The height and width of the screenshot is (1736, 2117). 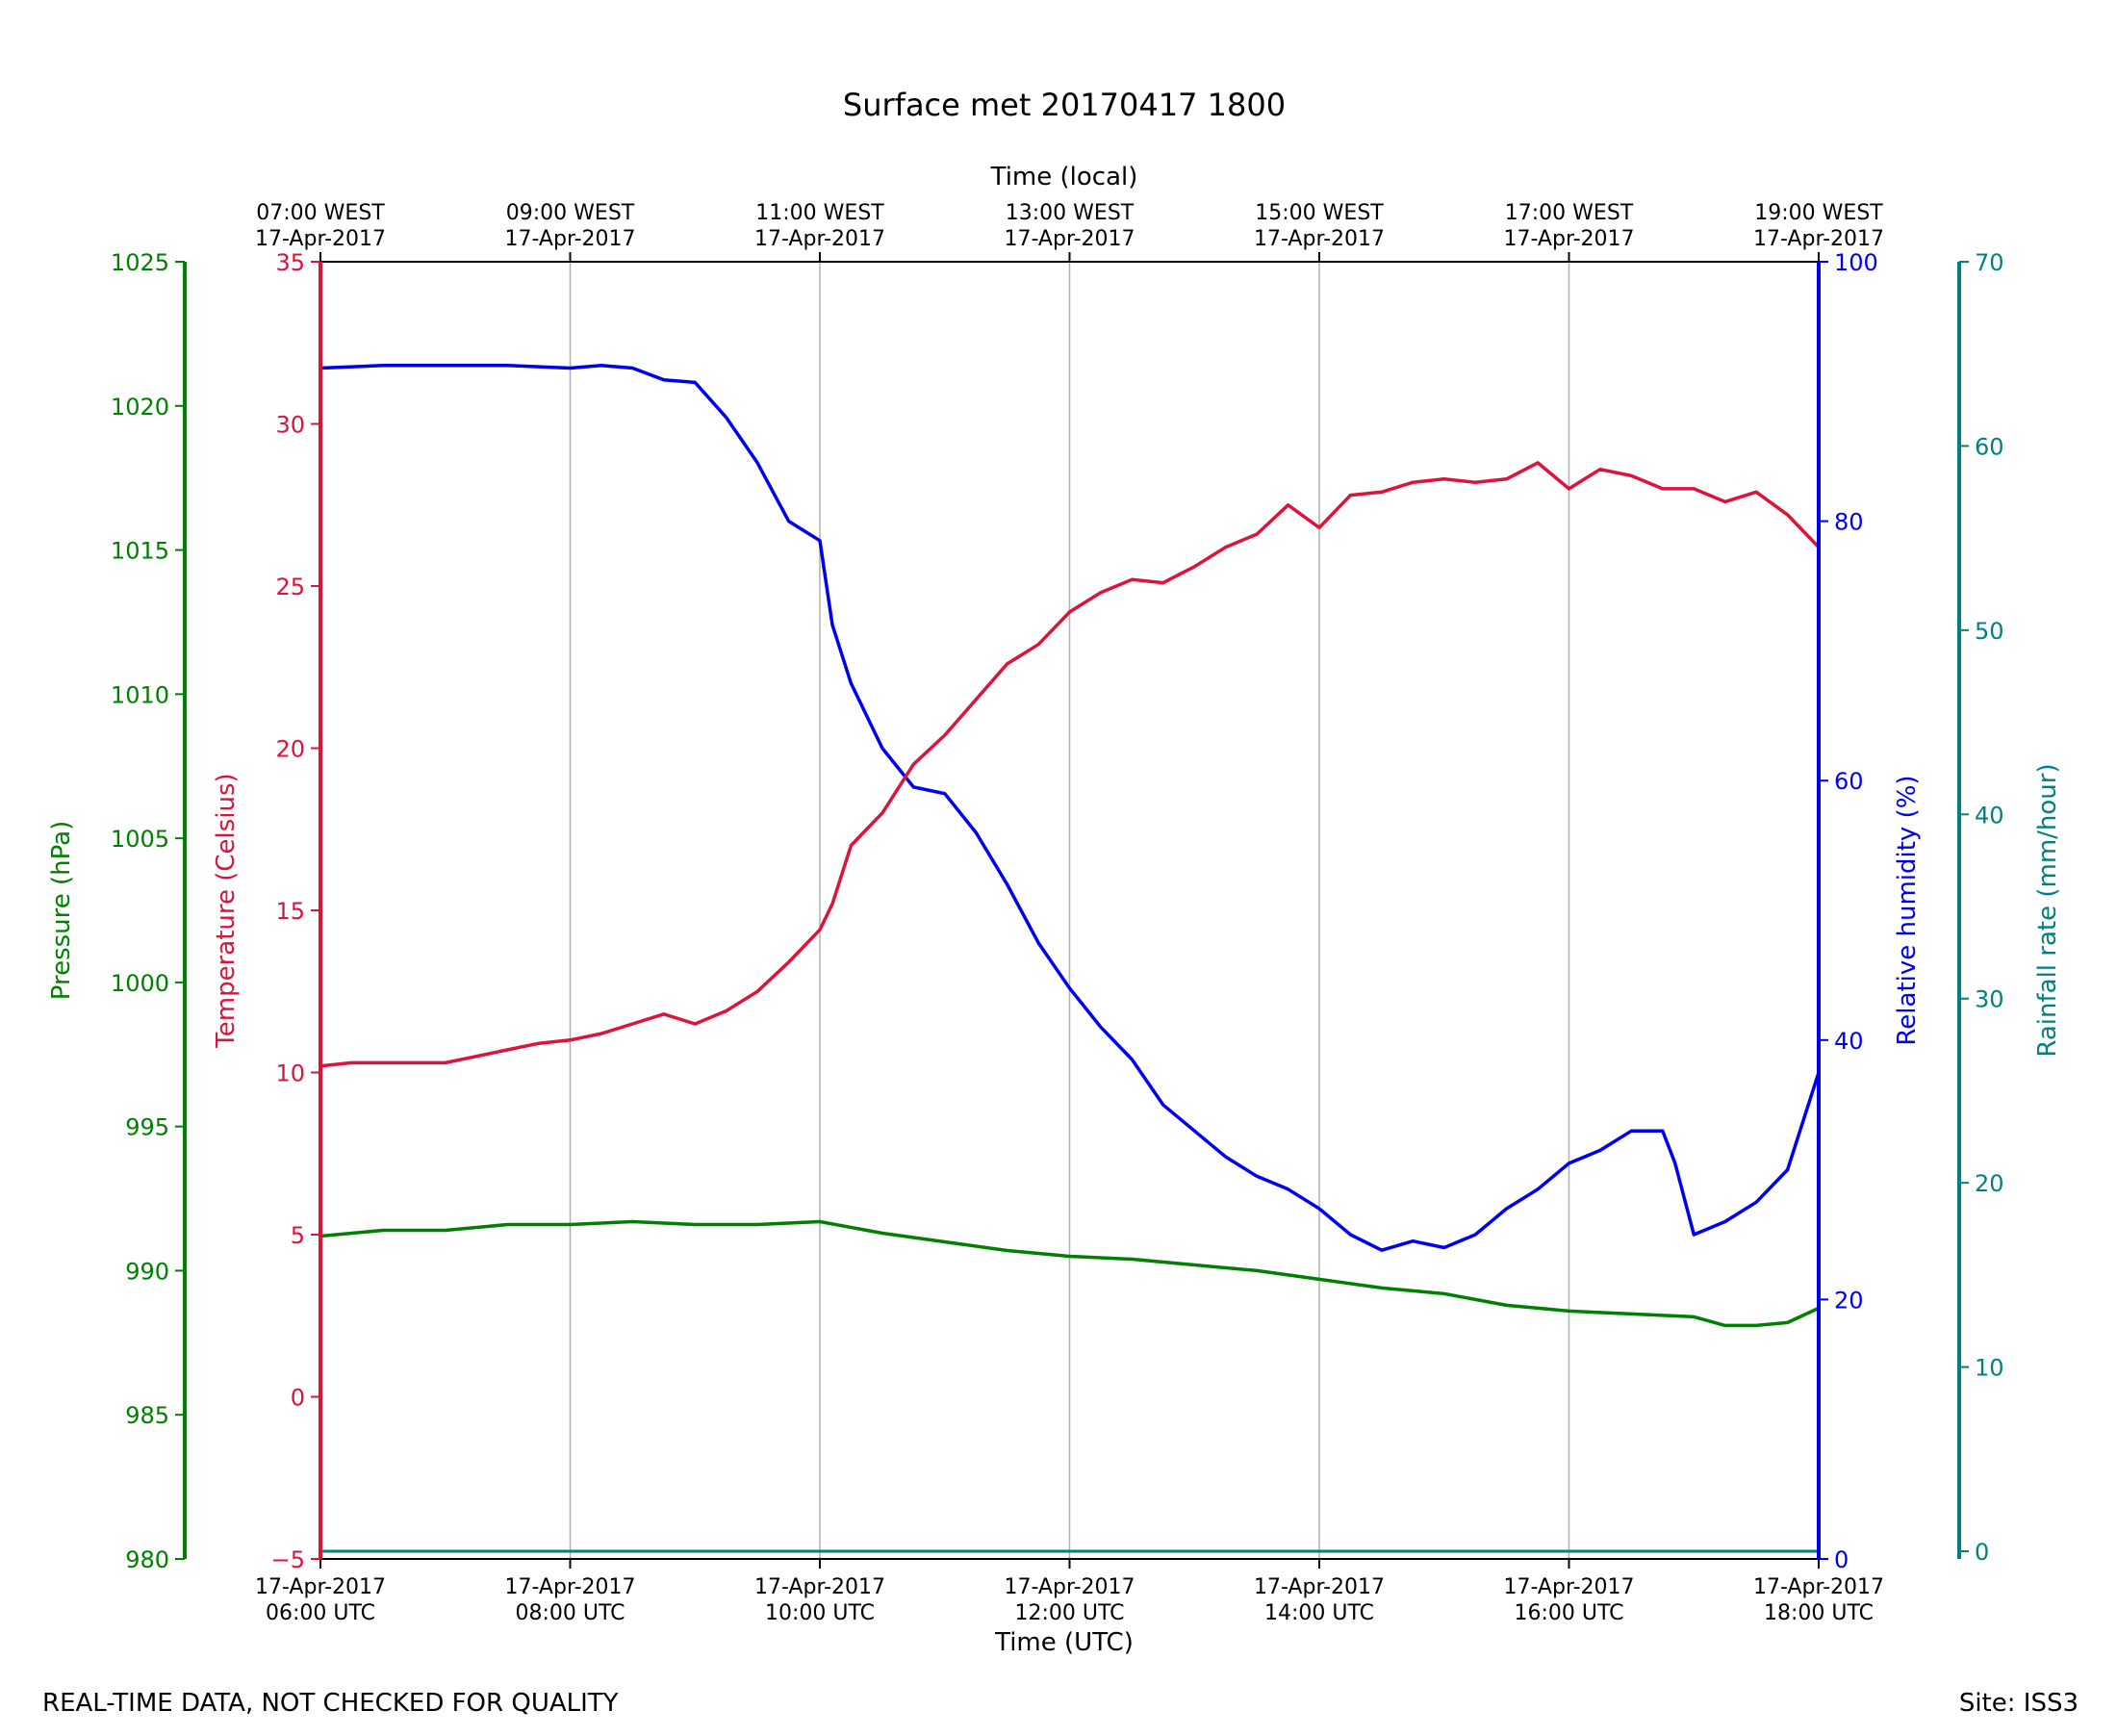 I want to click on site-label: Site: ISS3, so click(x=2019, y=1703).